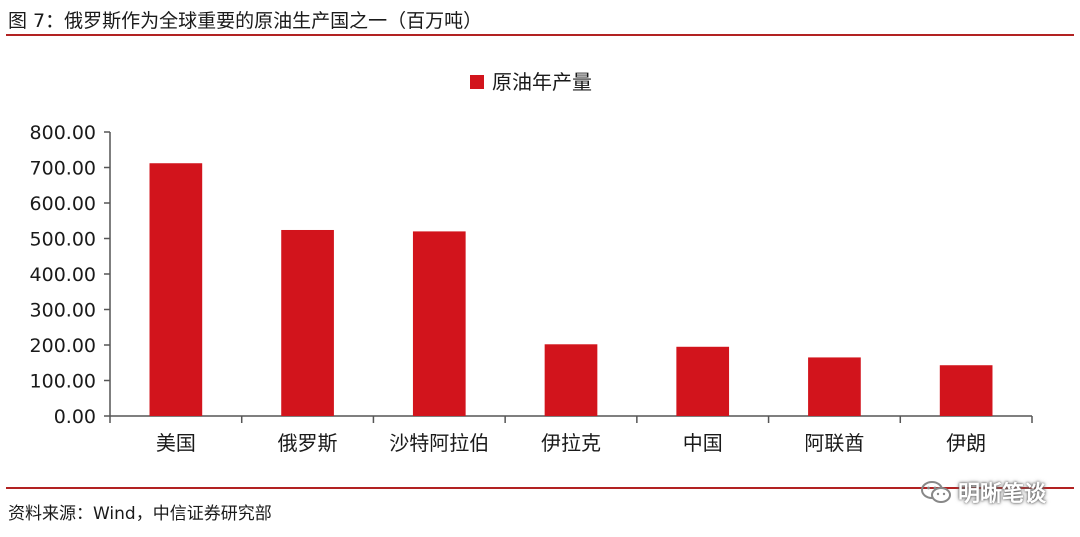 Image resolution: width=1080 pixels, height=537 pixels. I want to click on y-tick-label: 200.00, so click(63, 346).